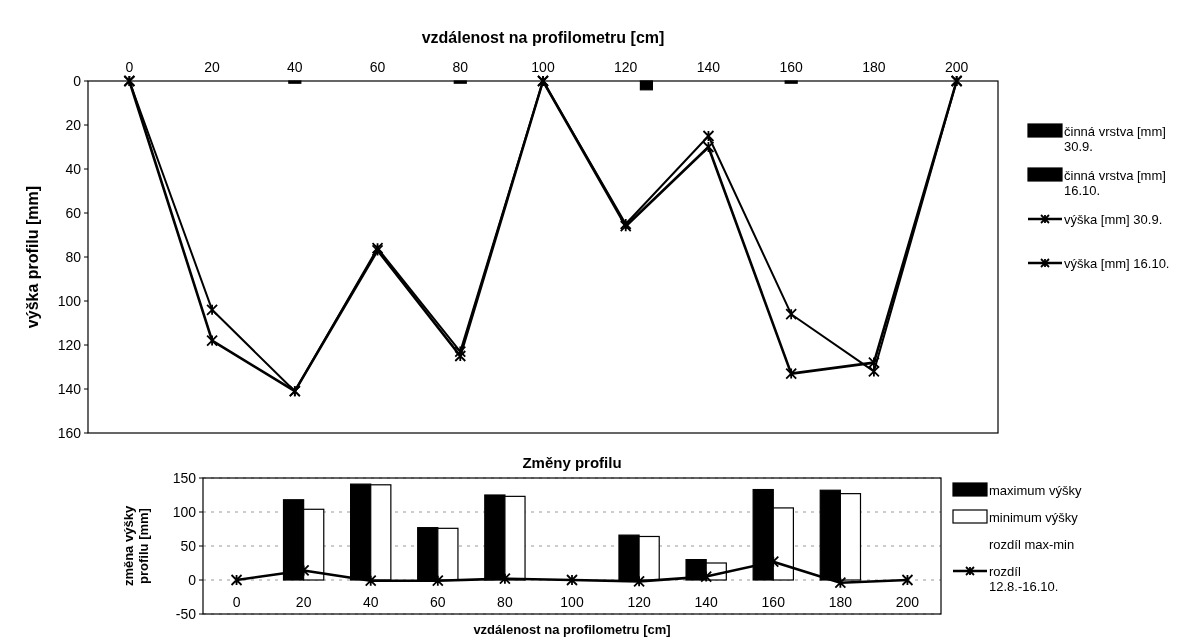 This screenshot has width=1194, height=644. I want to click on legend-label: činná vrstva [mm] 30.9., so click(1115, 139).